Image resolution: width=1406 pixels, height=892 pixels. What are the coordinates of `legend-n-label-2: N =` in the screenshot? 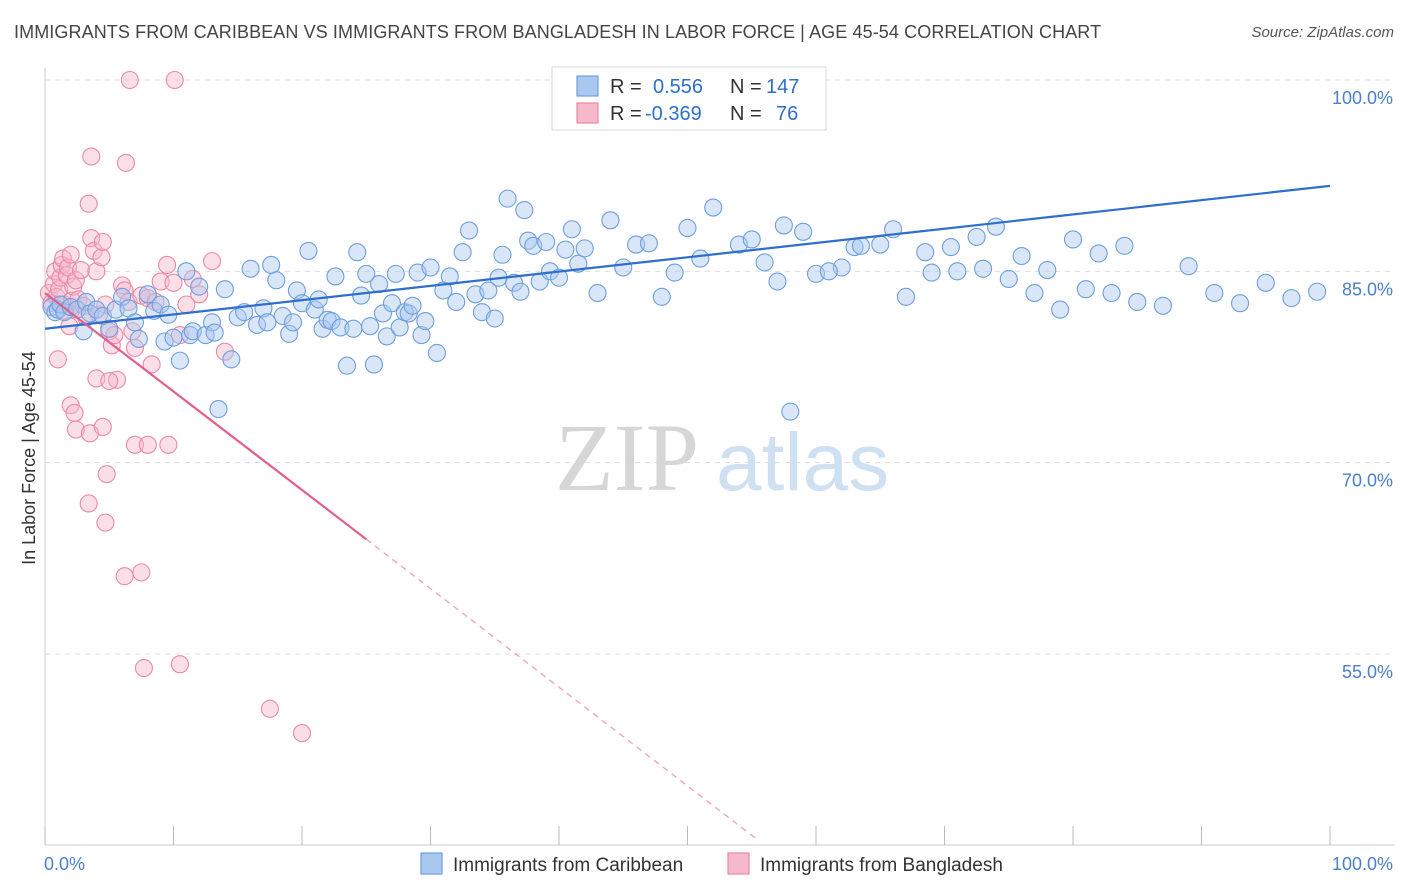 It's located at (746, 114).